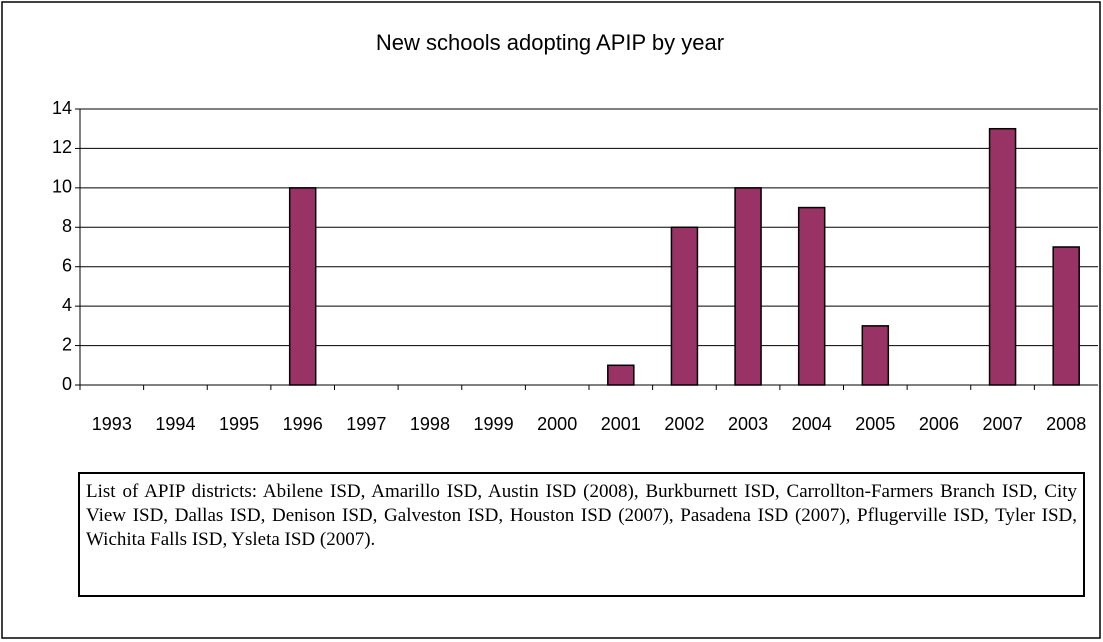  I want to click on y-tick-label: 10, so click(62, 187).